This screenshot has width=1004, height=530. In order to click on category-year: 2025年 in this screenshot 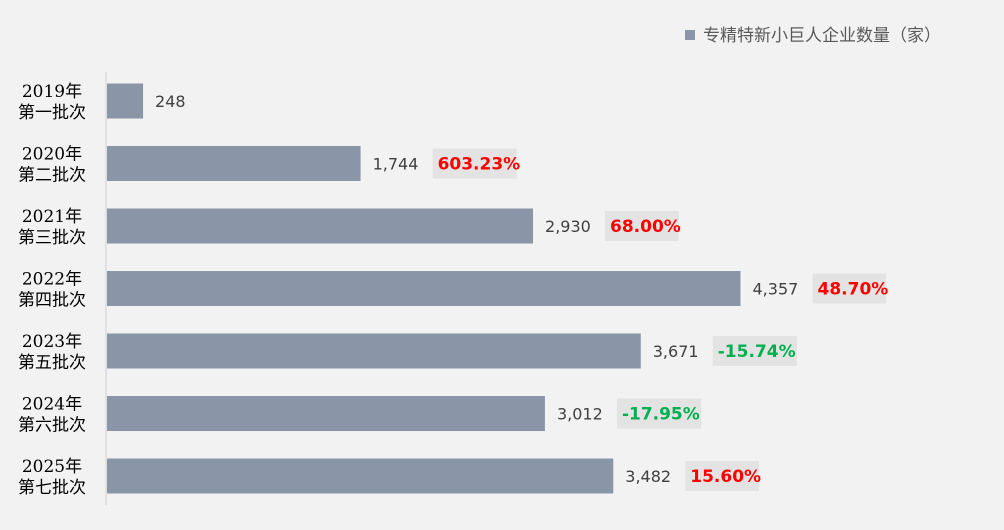, I will do `click(52, 467)`.